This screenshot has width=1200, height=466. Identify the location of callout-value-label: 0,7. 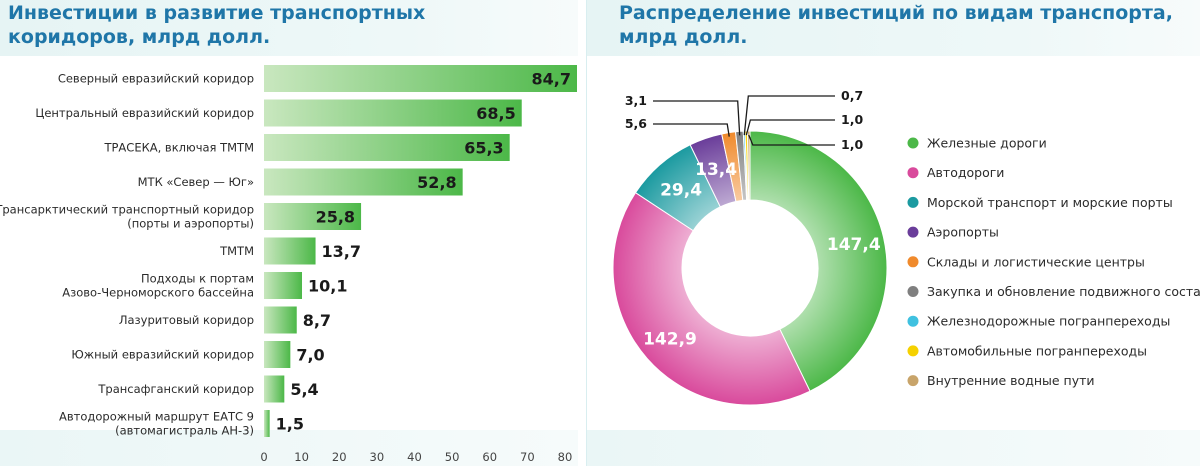
(852, 95).